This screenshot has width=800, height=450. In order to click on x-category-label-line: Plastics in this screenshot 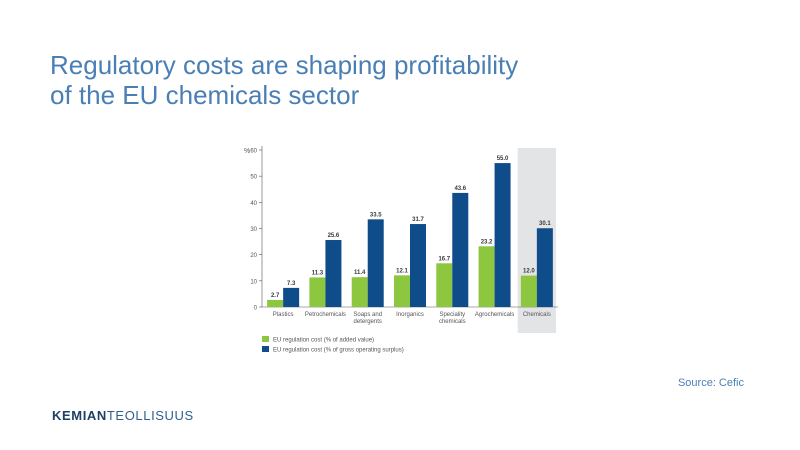, I will do `click(283, 315)`.